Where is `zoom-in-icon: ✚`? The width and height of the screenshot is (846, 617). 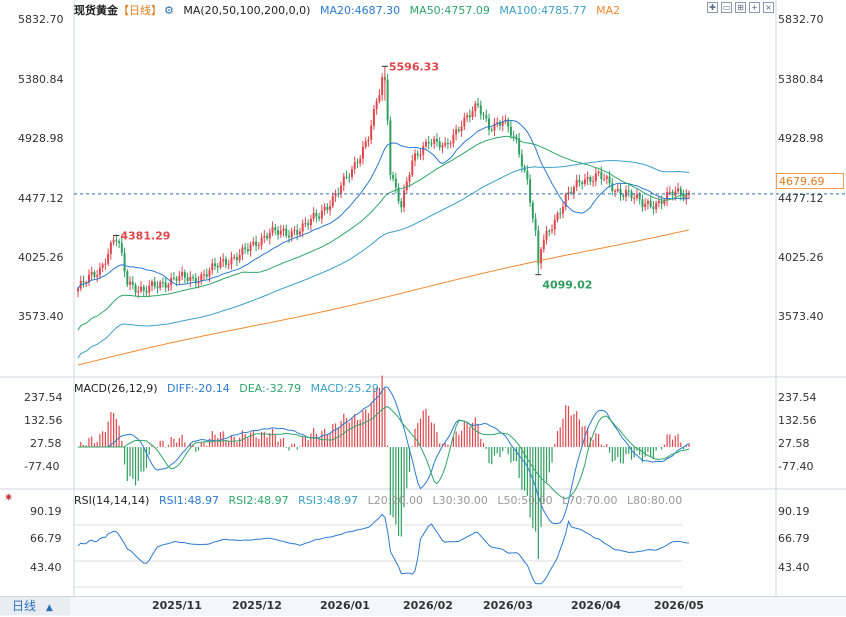 zoom-in-icon: ✚ is located at coordinates (712, 7).